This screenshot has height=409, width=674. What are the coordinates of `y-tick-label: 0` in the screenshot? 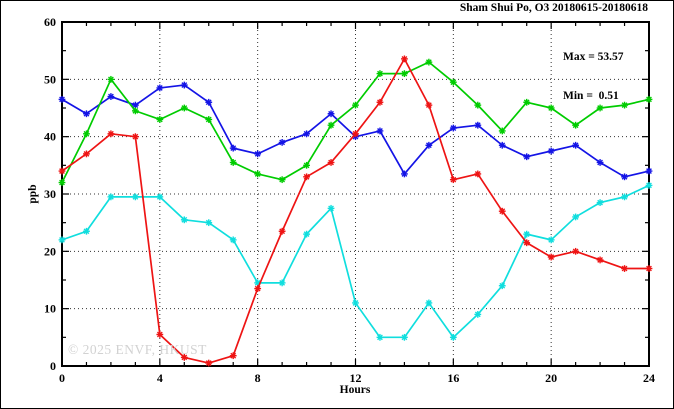 It's located at (53, 366).